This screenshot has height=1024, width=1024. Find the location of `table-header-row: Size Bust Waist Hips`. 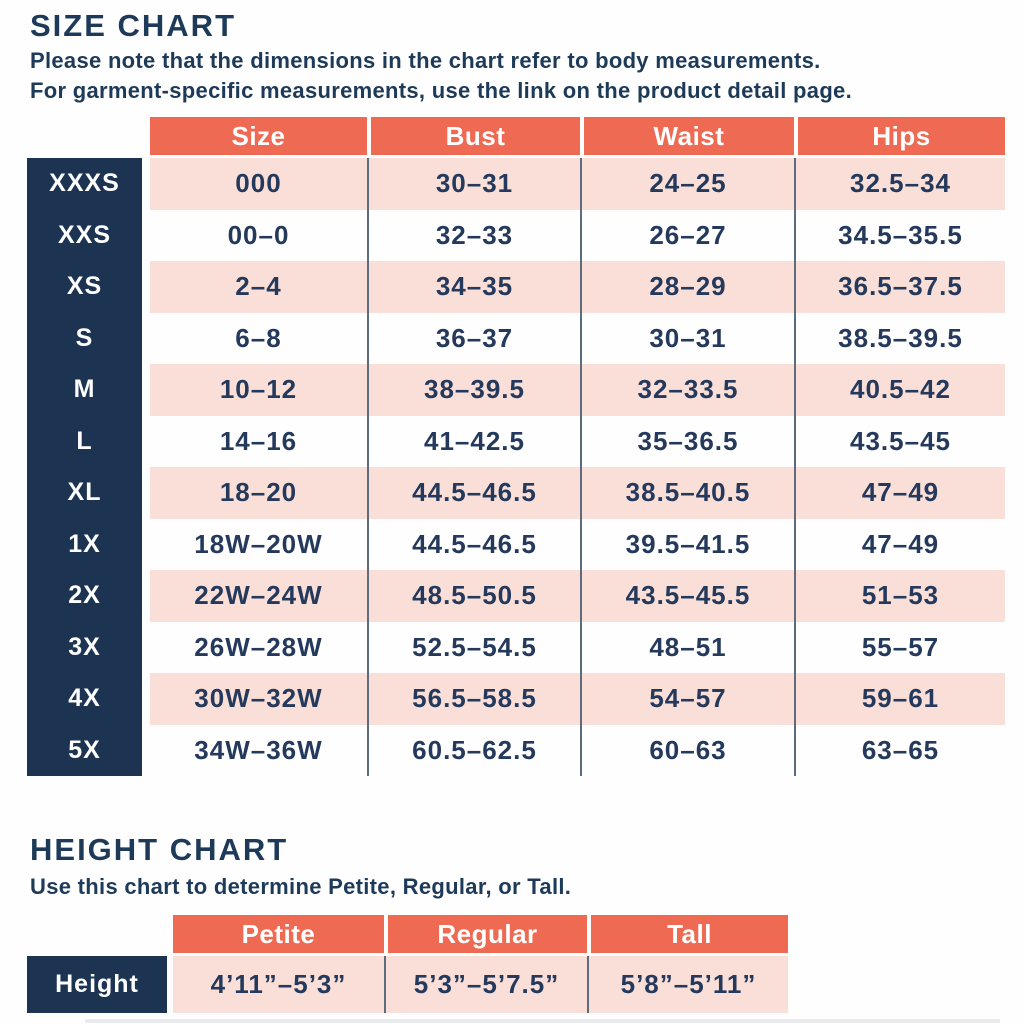

table-header-row: Size Bust Waist Hips is located at coordinates (516, 136).